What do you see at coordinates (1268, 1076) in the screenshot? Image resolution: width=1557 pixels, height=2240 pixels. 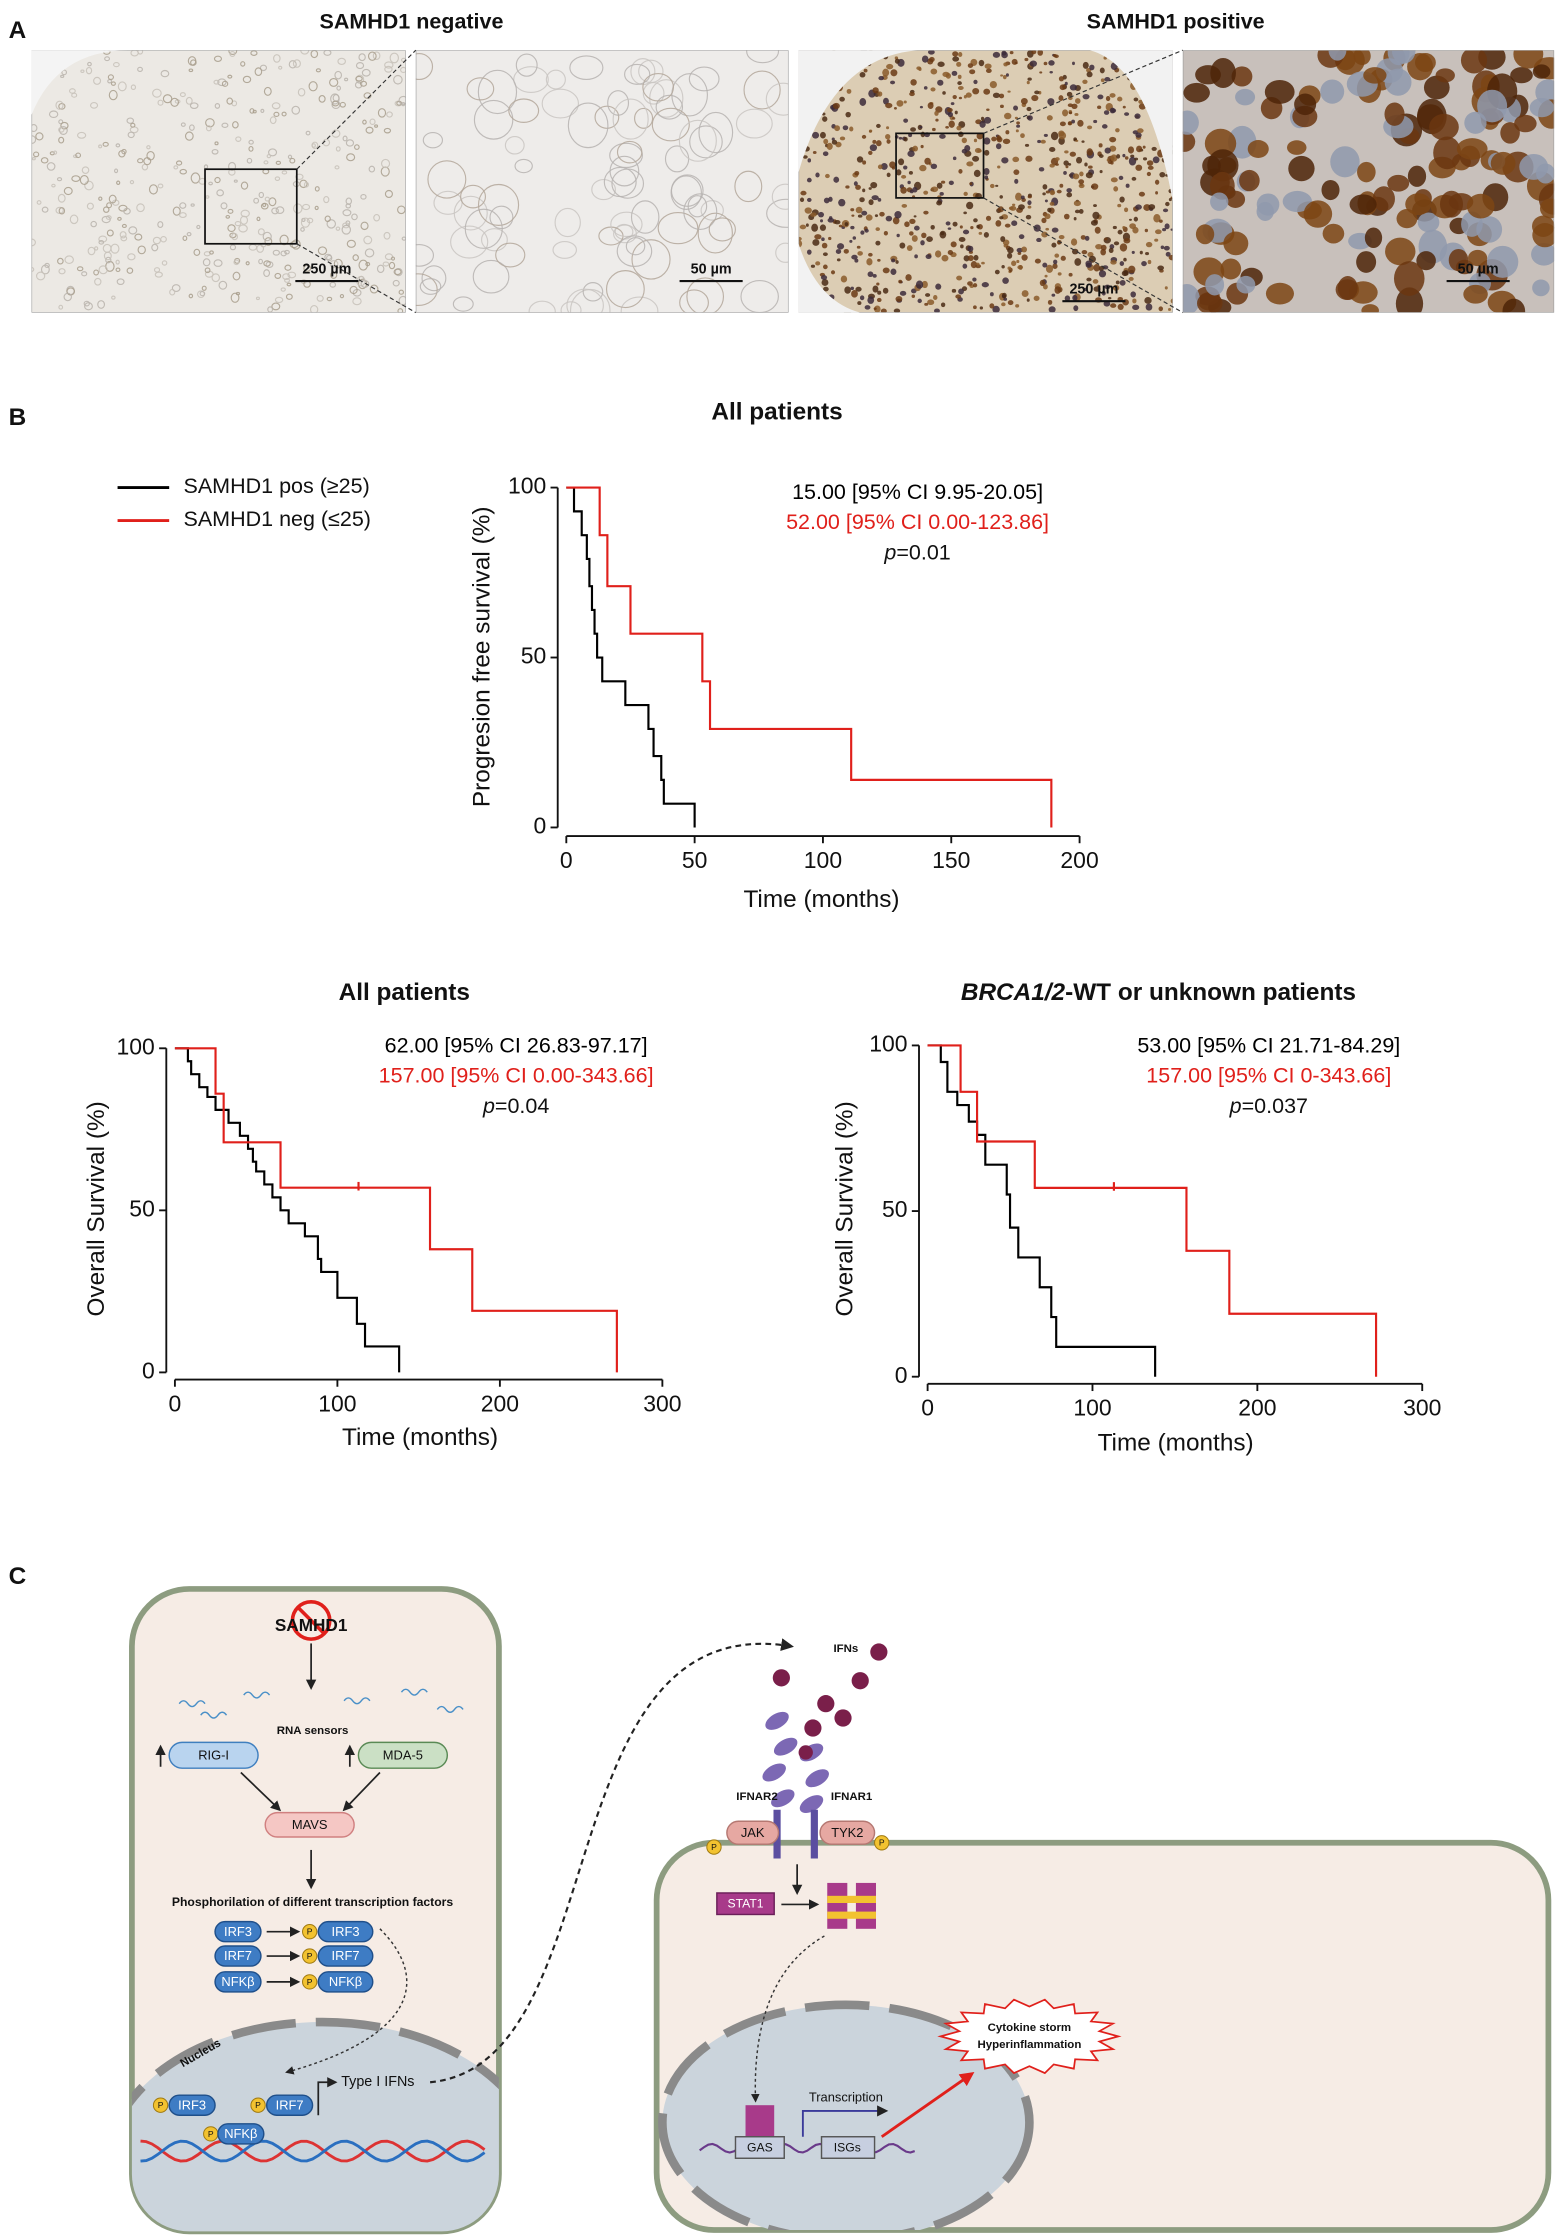 I see `annotation: 157.00 [95% CI 0-343.66]` at bounding box center [1268, 1076].